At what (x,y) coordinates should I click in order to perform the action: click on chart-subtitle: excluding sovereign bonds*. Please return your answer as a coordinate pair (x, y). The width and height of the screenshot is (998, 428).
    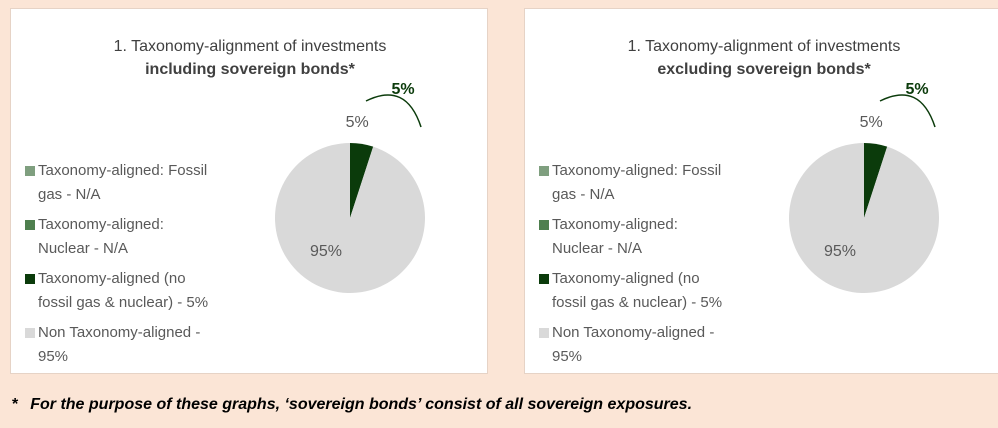
    Looking at the image, I should click on (764, 69).